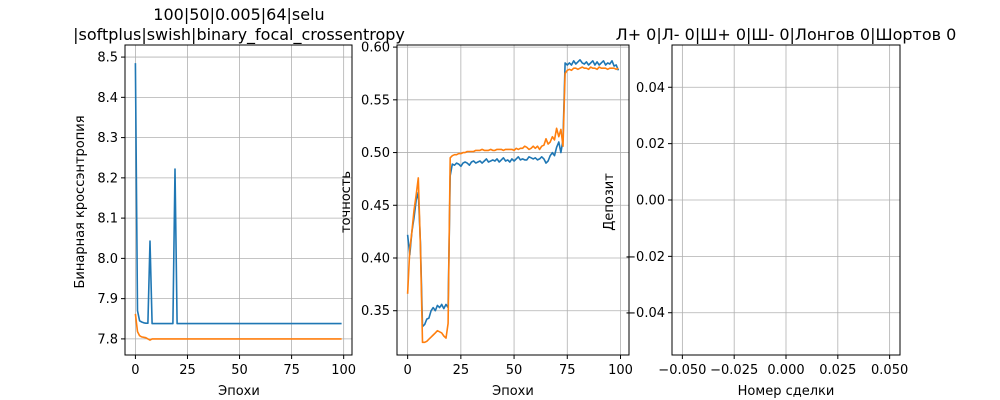 The width and height of the screenshot is (1000, 400). Describe the element at coordinates (375, 311) in the screenshot. I see `accuracy-chart-ytick-label: 0.35` at that location.